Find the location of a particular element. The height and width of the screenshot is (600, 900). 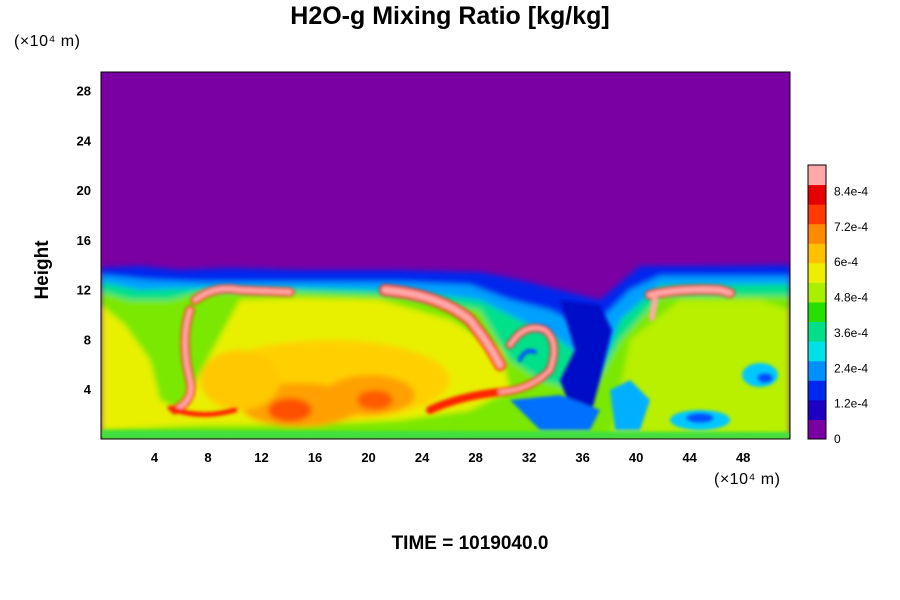

x-tick-label: 44 is located at coordinates (689, 457).